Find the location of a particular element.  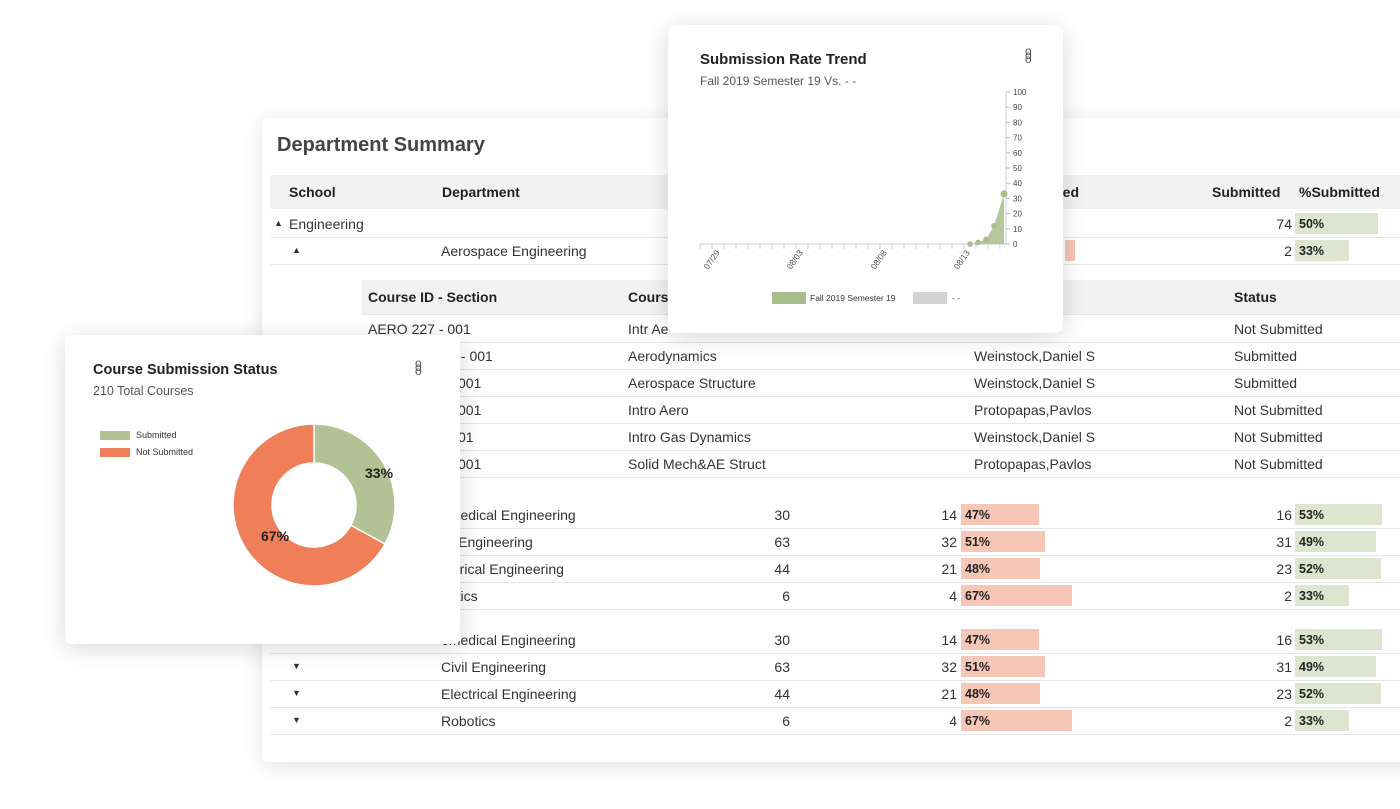

y-tick-label: 80 is located at coordinates (1017, 122).